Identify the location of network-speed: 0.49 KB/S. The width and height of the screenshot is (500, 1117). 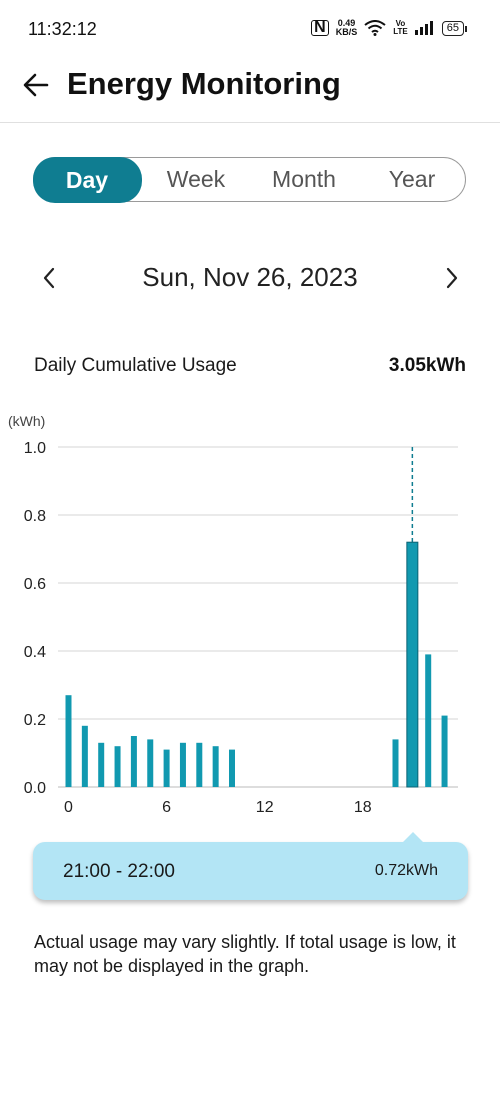
(347, 28).